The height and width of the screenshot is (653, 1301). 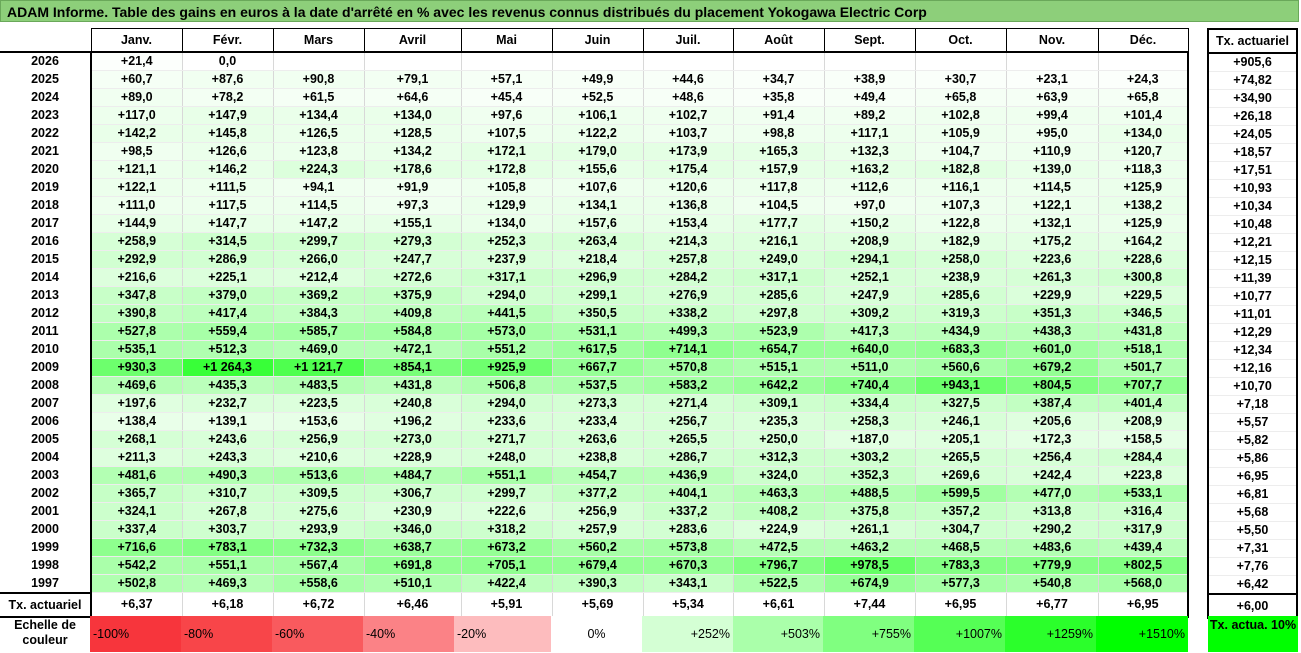 What do you see at coordinates (960, 583) in the screenshot?
I see `gain-cell: +577,3` at bounding box center [960, 583].